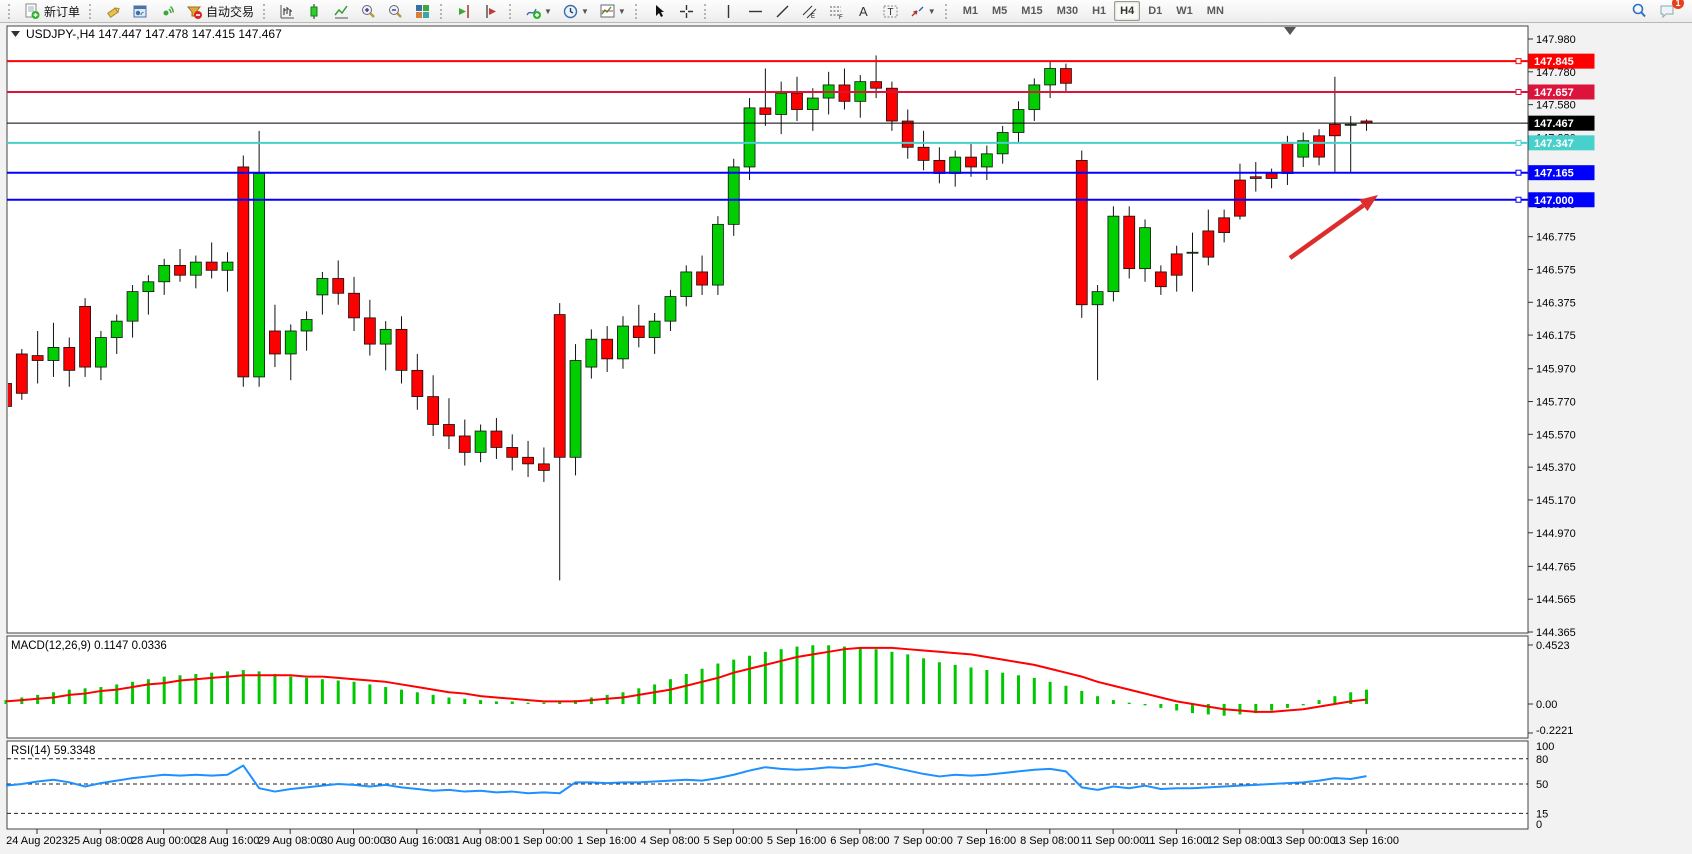 Image resolution: width=1692 pixels, height=854 pixels. What do you see at coordinates (1032, 11) in the screenshot?
I see `timeframe-m15-button: M15` at bounding box center [1032, 11].